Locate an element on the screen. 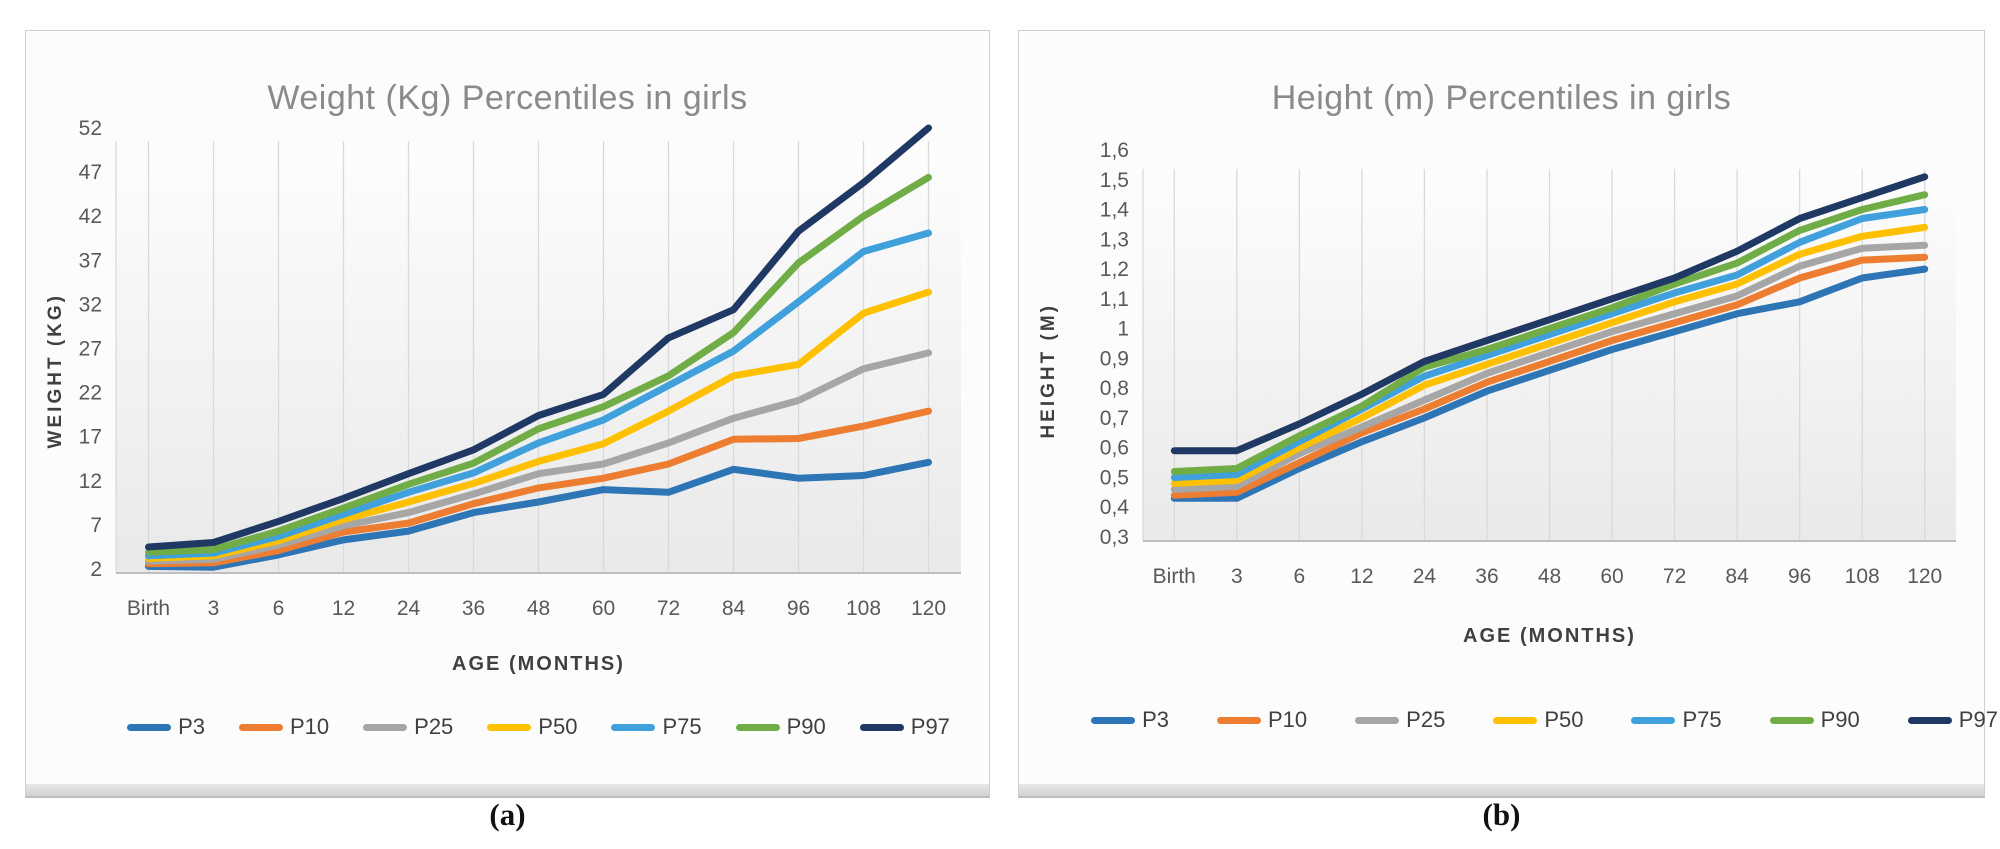 This screenshot has height=849, width=2000. y-tick-label: 0,4 is located at coordinates (1115, 507).